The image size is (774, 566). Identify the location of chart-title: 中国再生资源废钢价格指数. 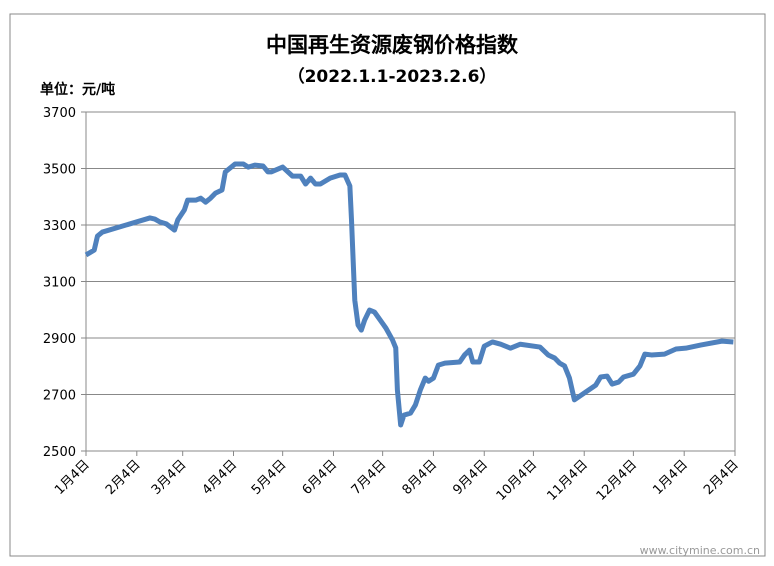
(392, 45).